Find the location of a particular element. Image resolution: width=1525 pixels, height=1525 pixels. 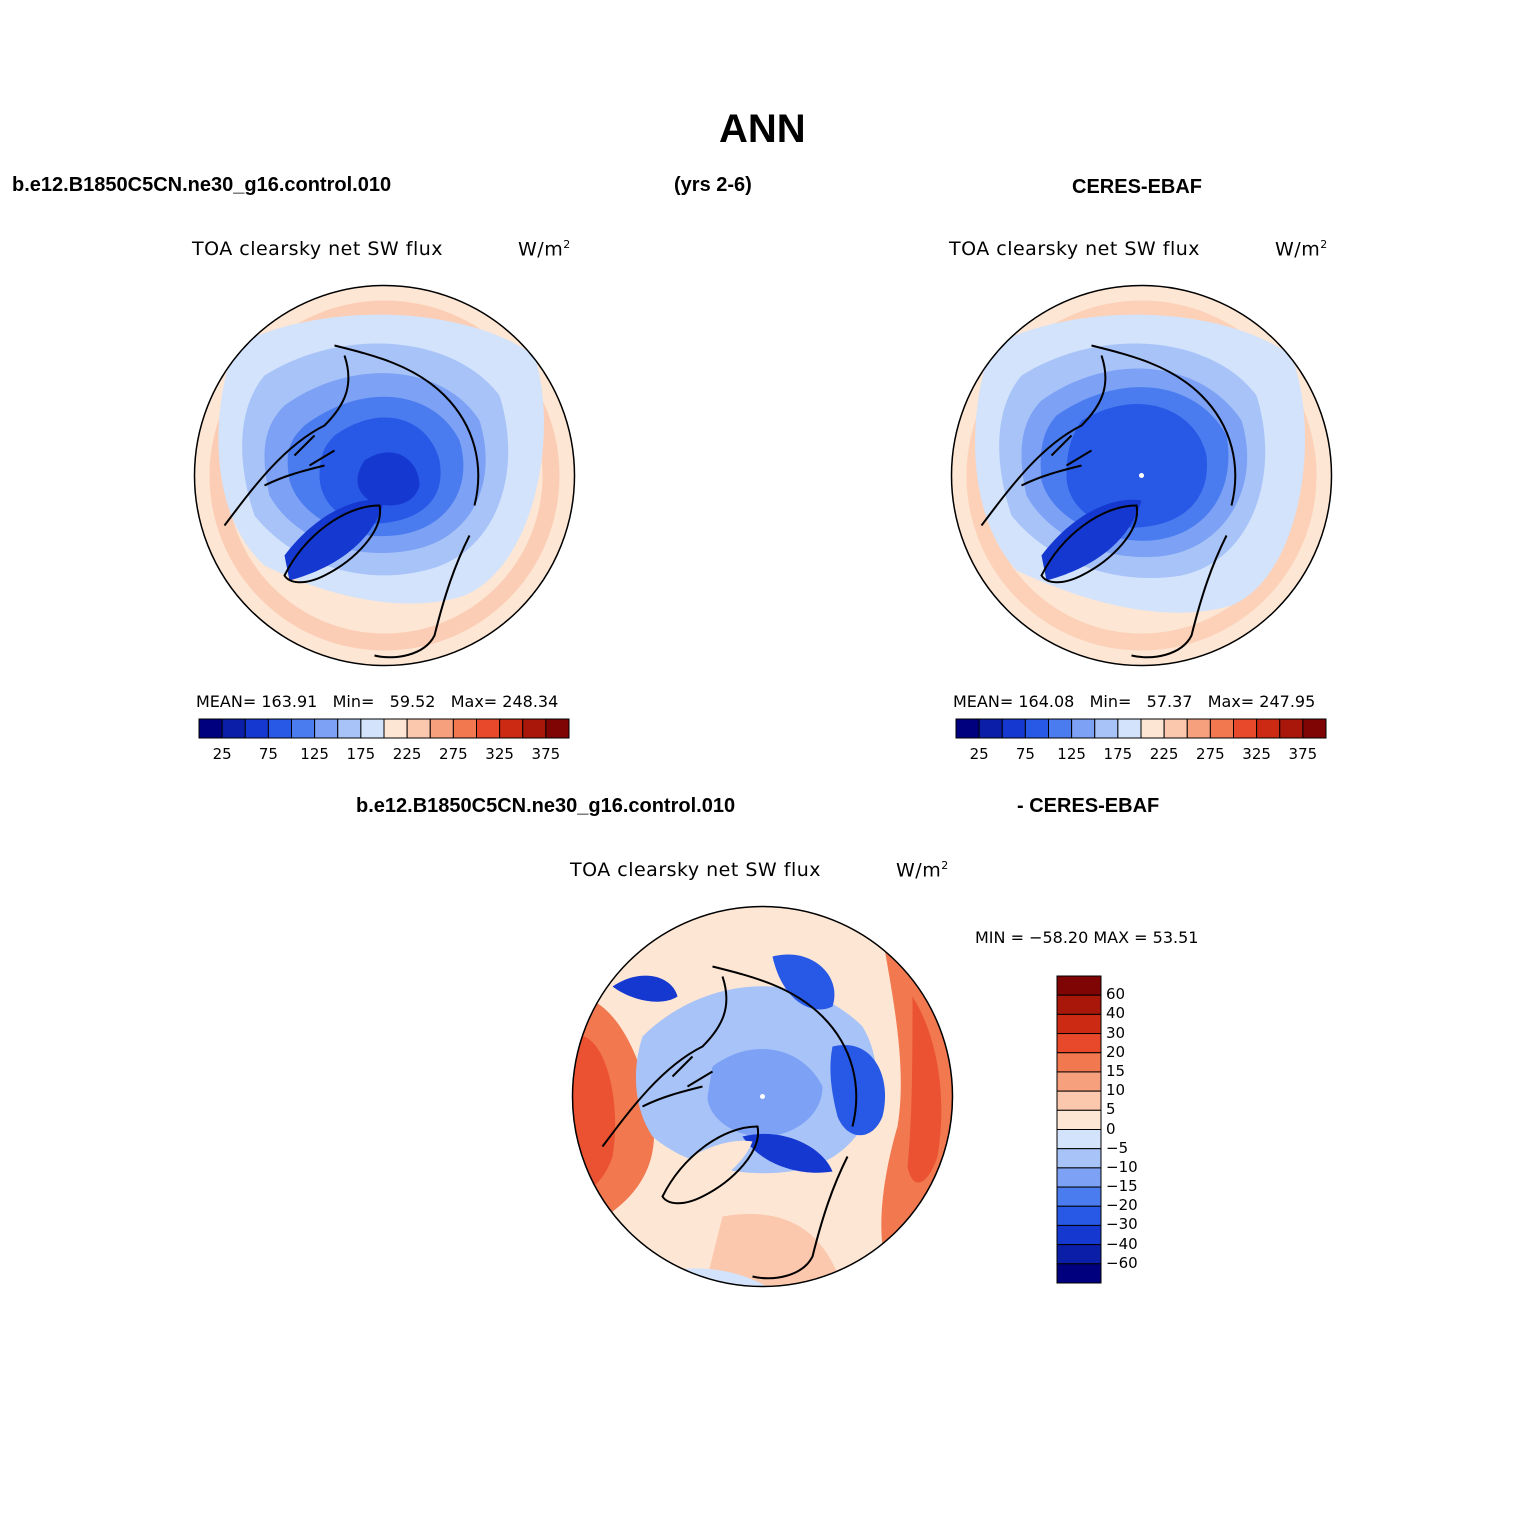

colorbar-tick-label: −20 is located at coordinates (1122, 1205).